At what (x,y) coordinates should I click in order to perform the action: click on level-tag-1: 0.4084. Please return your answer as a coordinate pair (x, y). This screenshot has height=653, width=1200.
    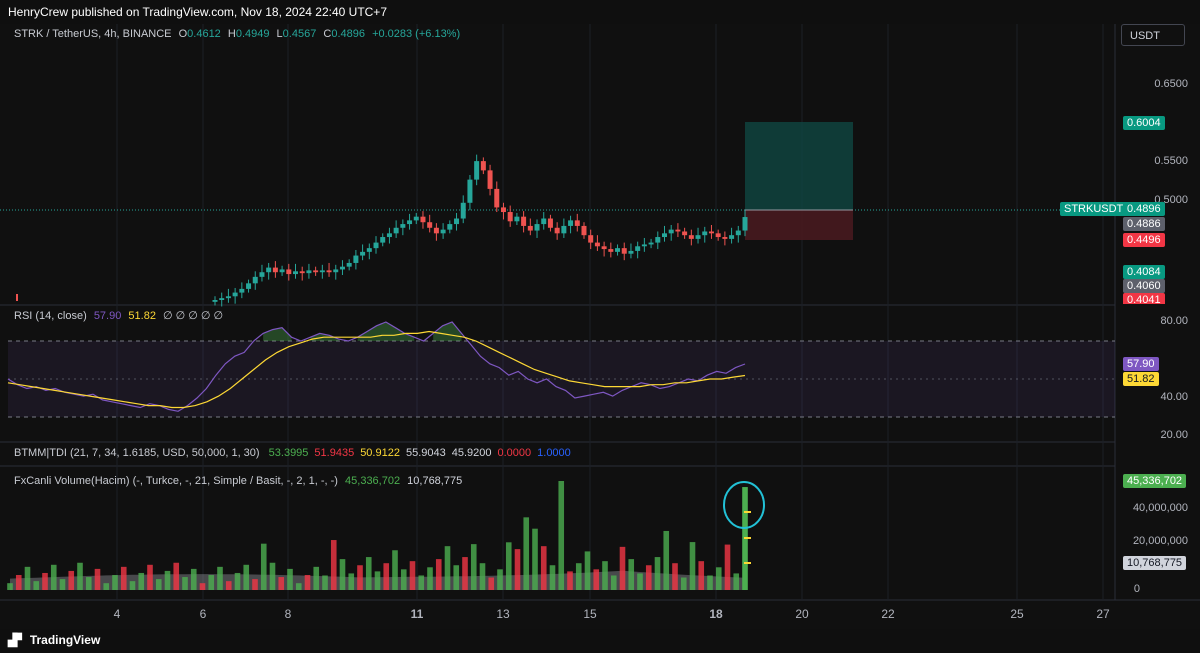
    Looking at the image, I should click on (1144, 272).